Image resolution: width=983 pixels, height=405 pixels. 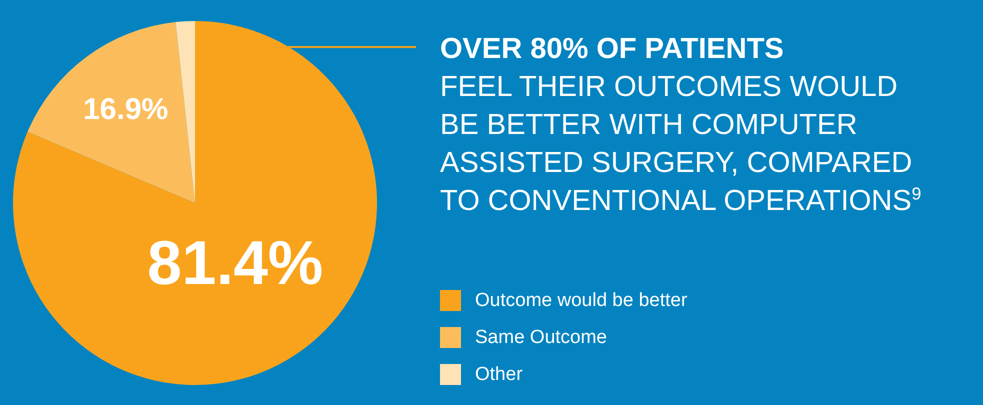 I want to click on data-label: 81.4%, so click(x=235, y=263).